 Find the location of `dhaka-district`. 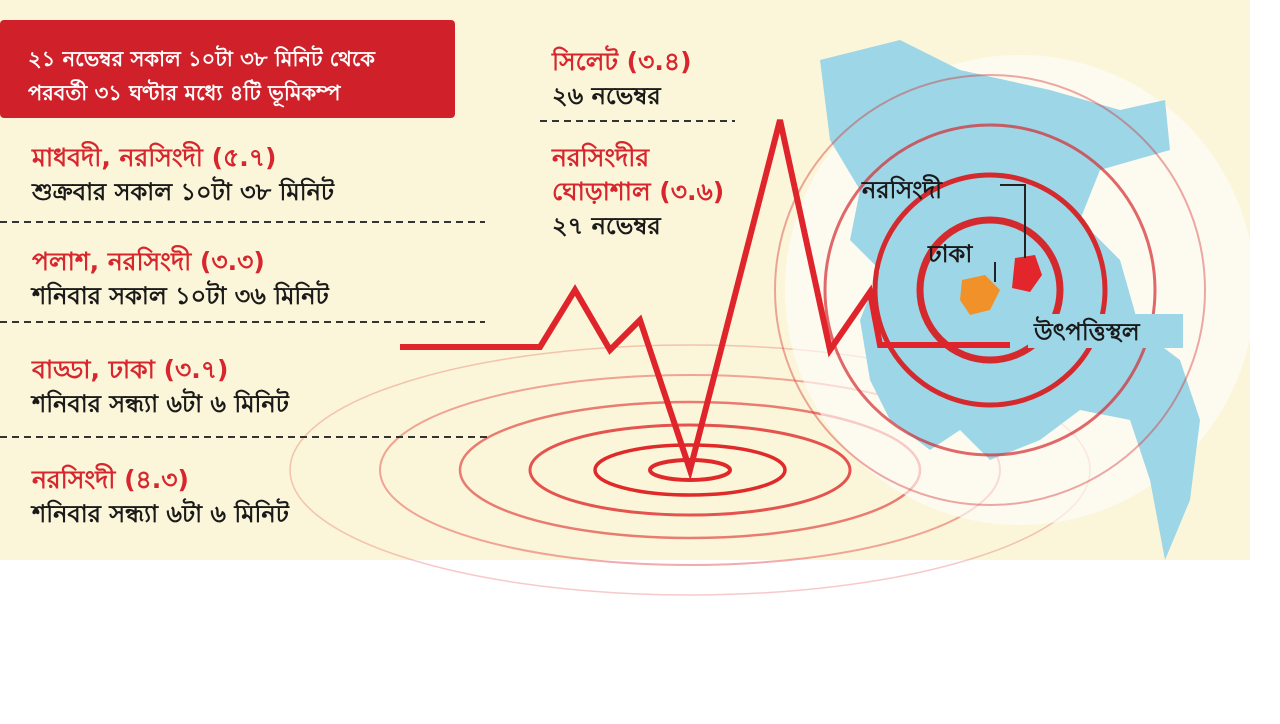

dhaka-district is located at coordinates (980, 295).